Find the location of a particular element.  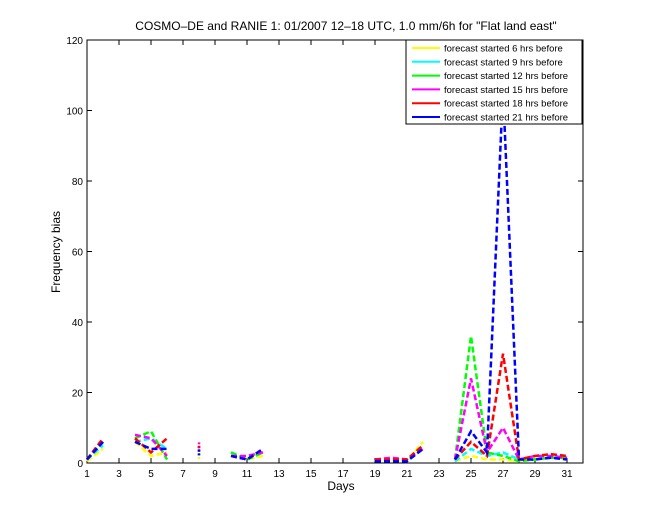

y-tick-label: 0 is located at coordinates (80, 464).